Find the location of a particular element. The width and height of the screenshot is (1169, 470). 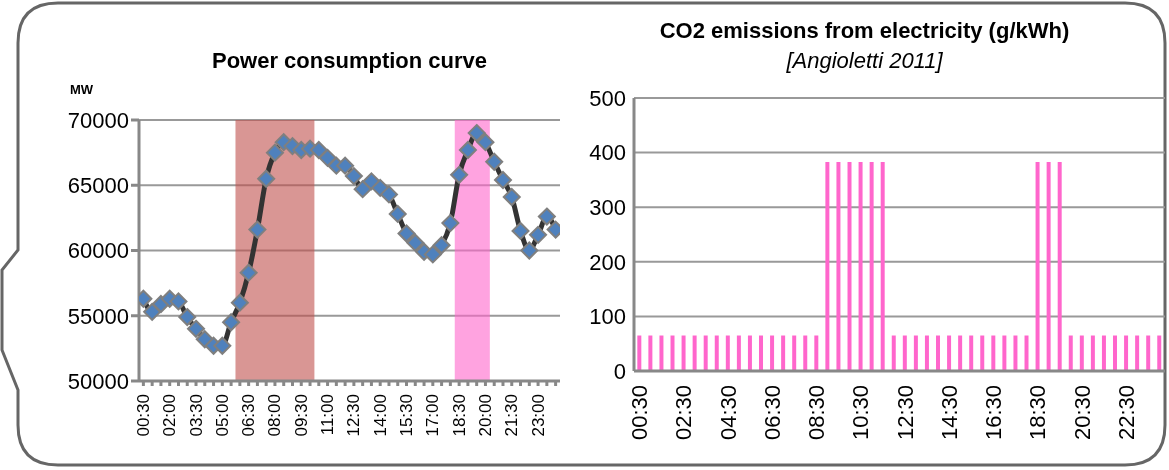

chart-title: CO2 emissions from electricity (g/kWh) is located at coordinates (864, 31).